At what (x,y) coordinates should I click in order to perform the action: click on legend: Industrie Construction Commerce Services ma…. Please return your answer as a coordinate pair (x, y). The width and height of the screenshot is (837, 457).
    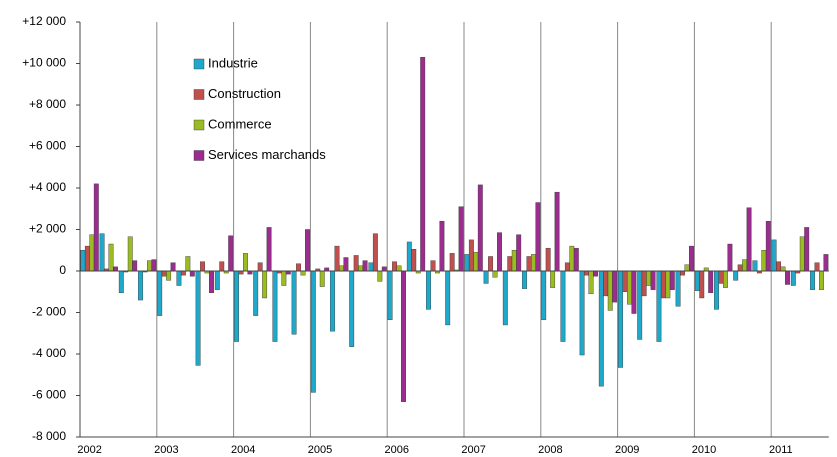
    Looking at the image, I should click on (259, 108).